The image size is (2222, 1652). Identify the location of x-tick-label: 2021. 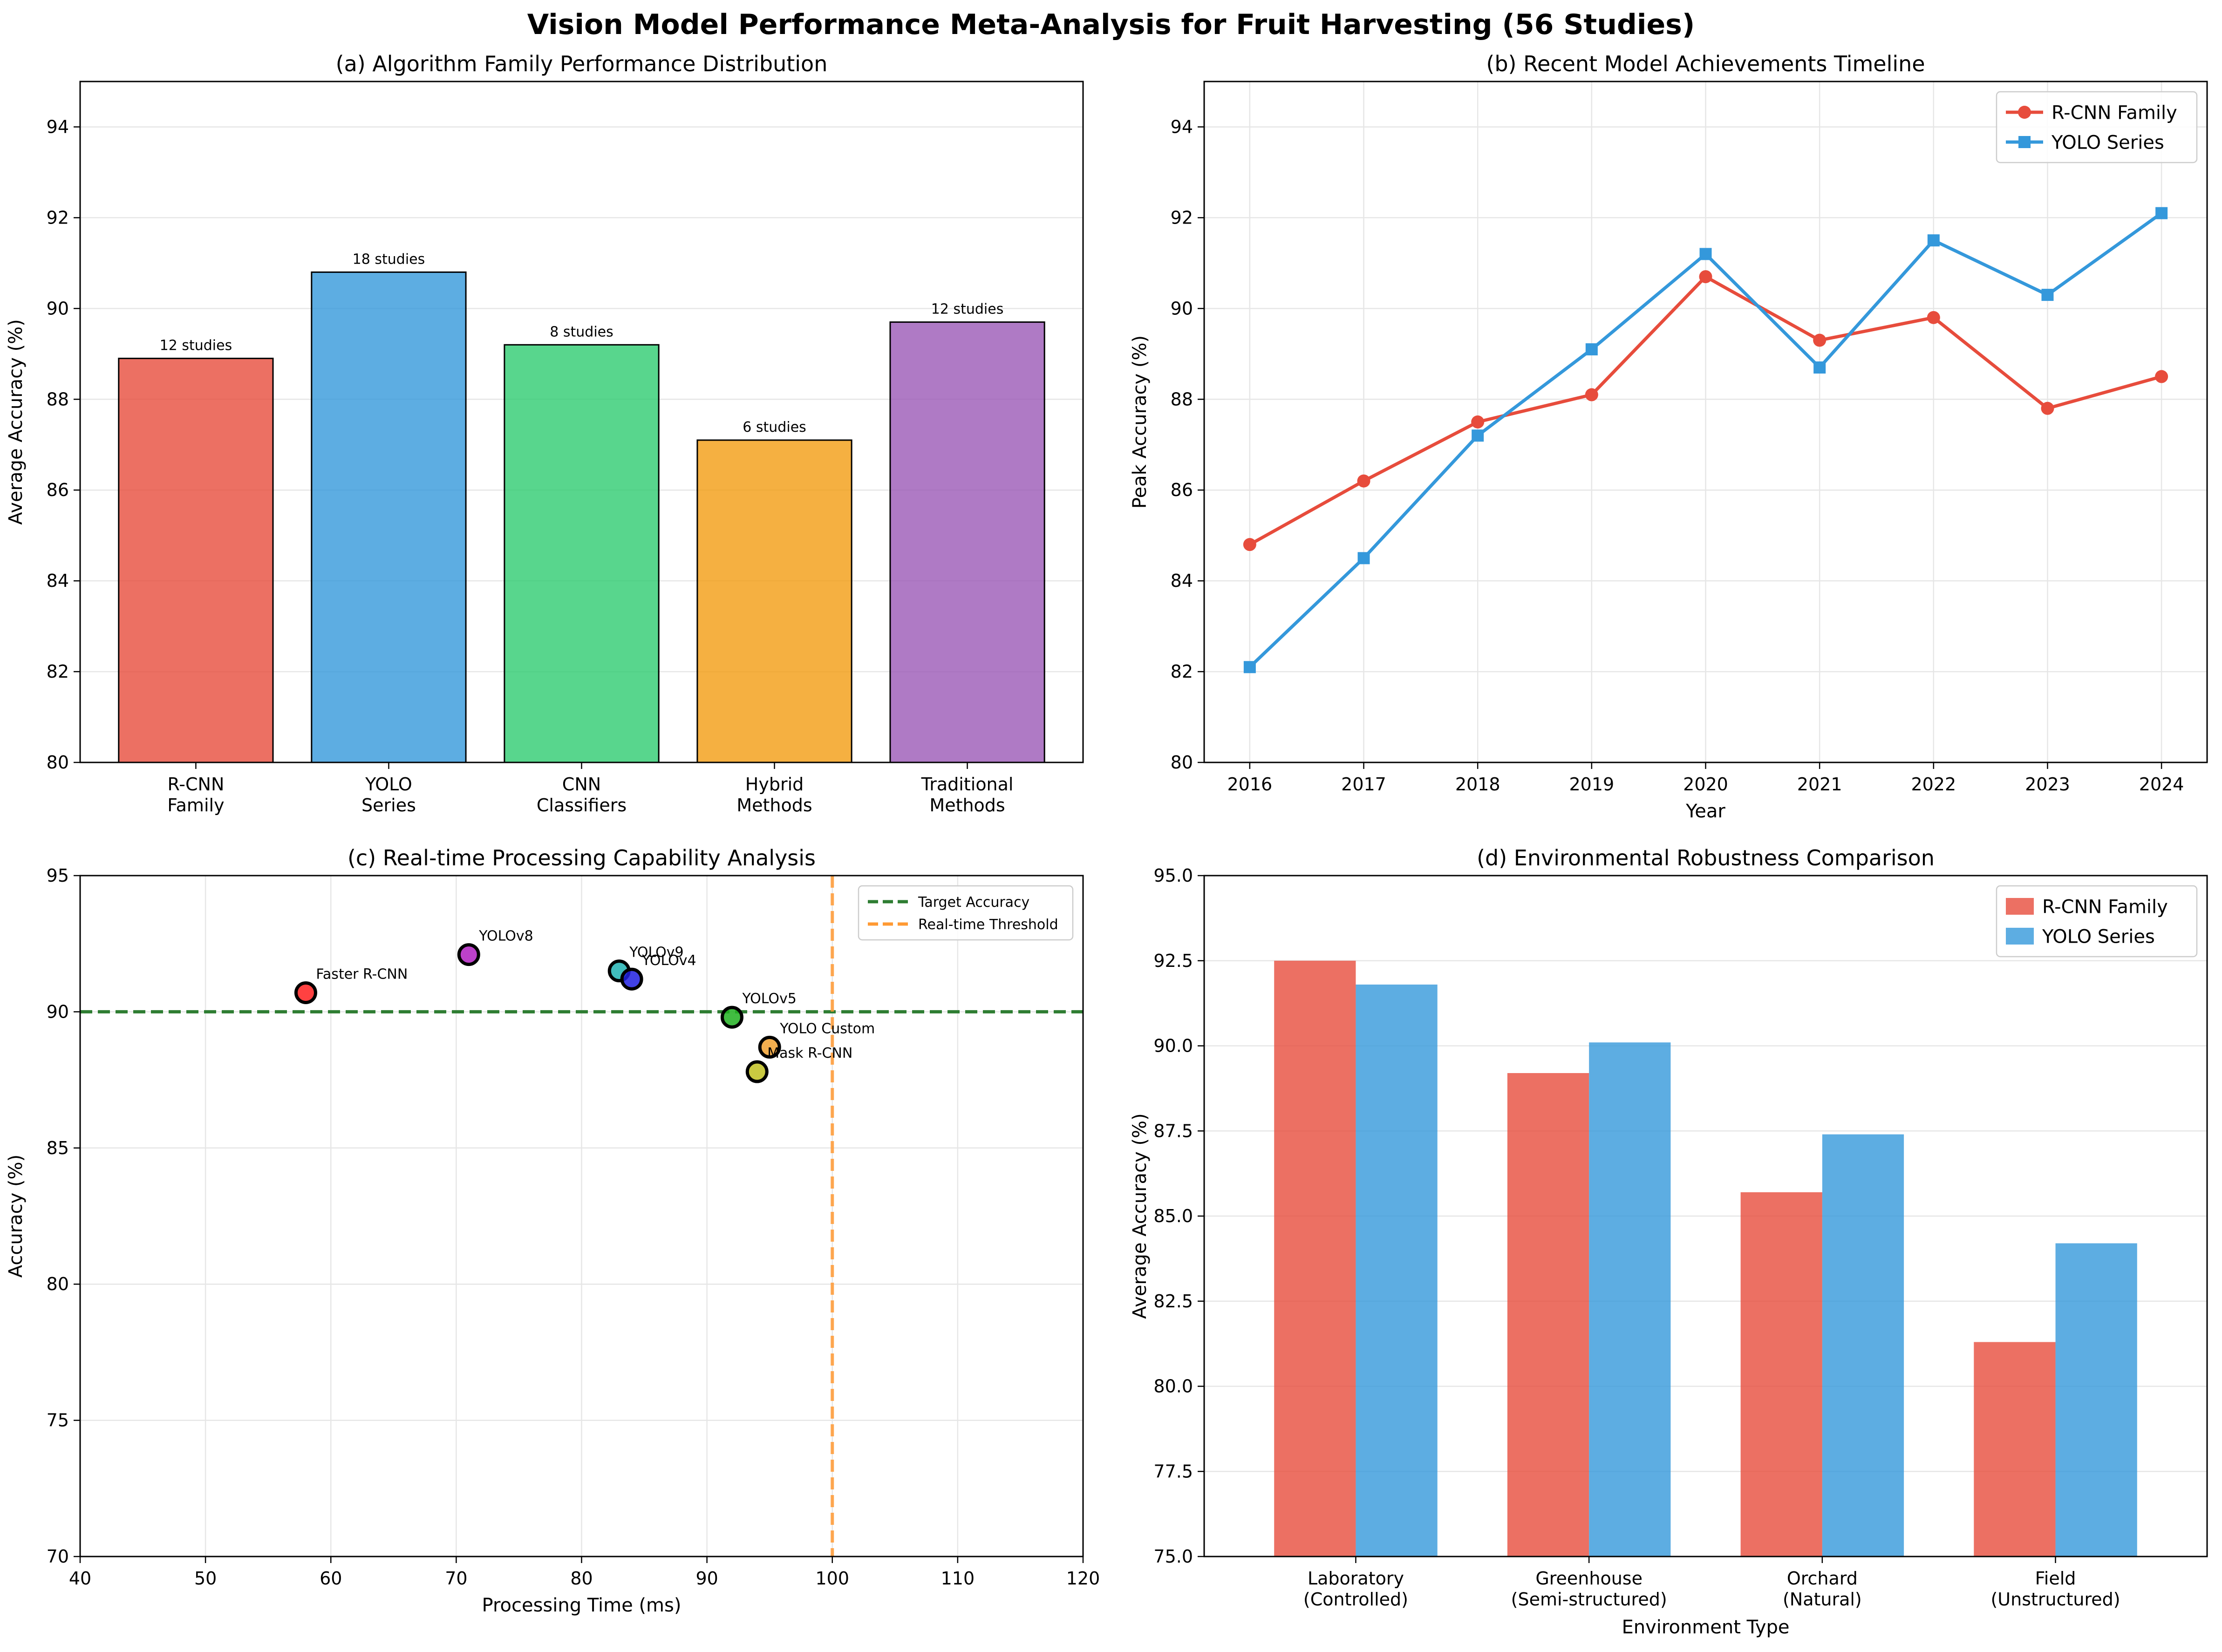
(1819, 785).